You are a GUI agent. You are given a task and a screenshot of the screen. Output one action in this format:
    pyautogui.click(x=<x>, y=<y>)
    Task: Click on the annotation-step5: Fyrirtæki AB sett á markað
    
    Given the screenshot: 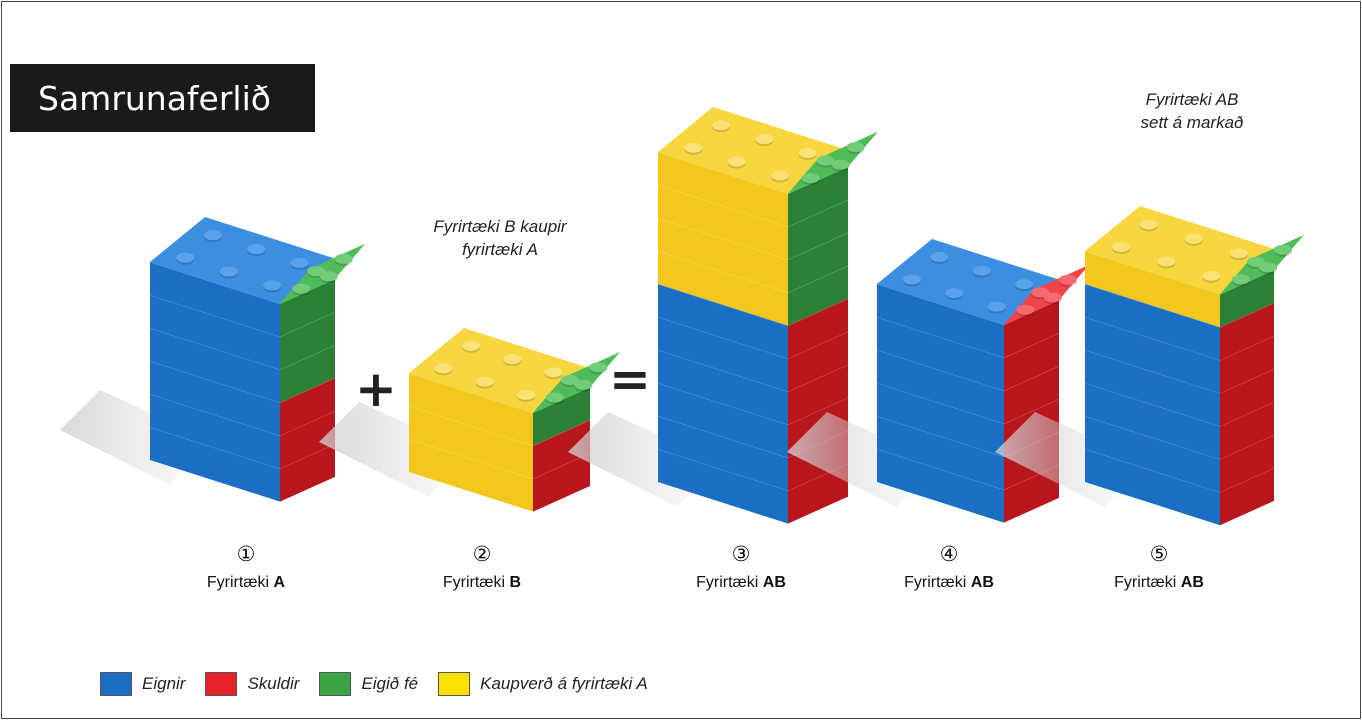 What is the action you would take?
    pyautogui.click(x=1192, y=111)
    